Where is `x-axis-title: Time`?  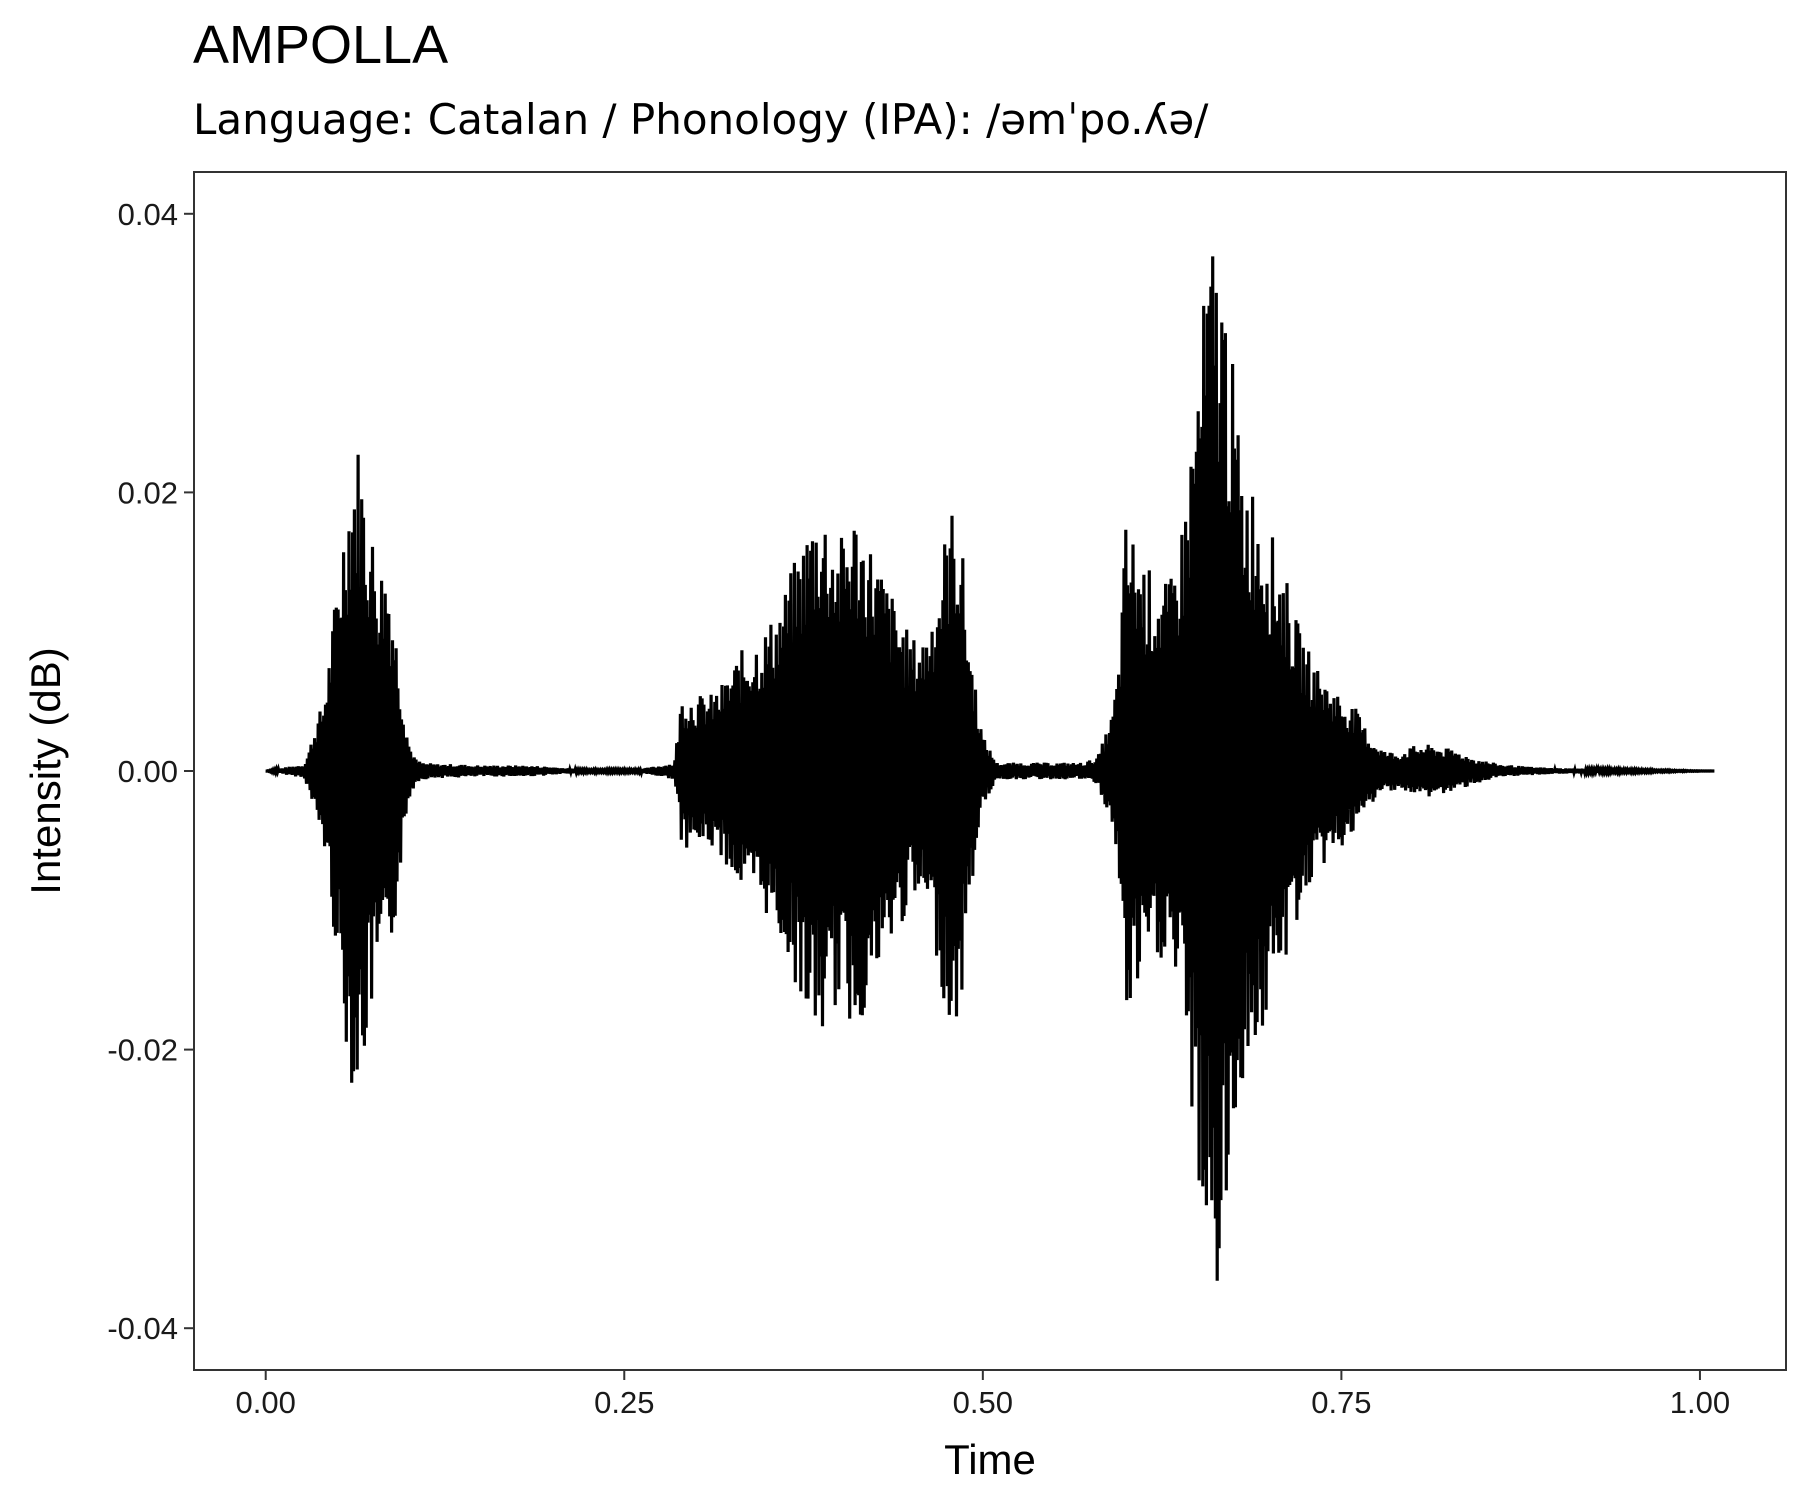 x-axis-title: Time is located at coordinates (990, 1459).